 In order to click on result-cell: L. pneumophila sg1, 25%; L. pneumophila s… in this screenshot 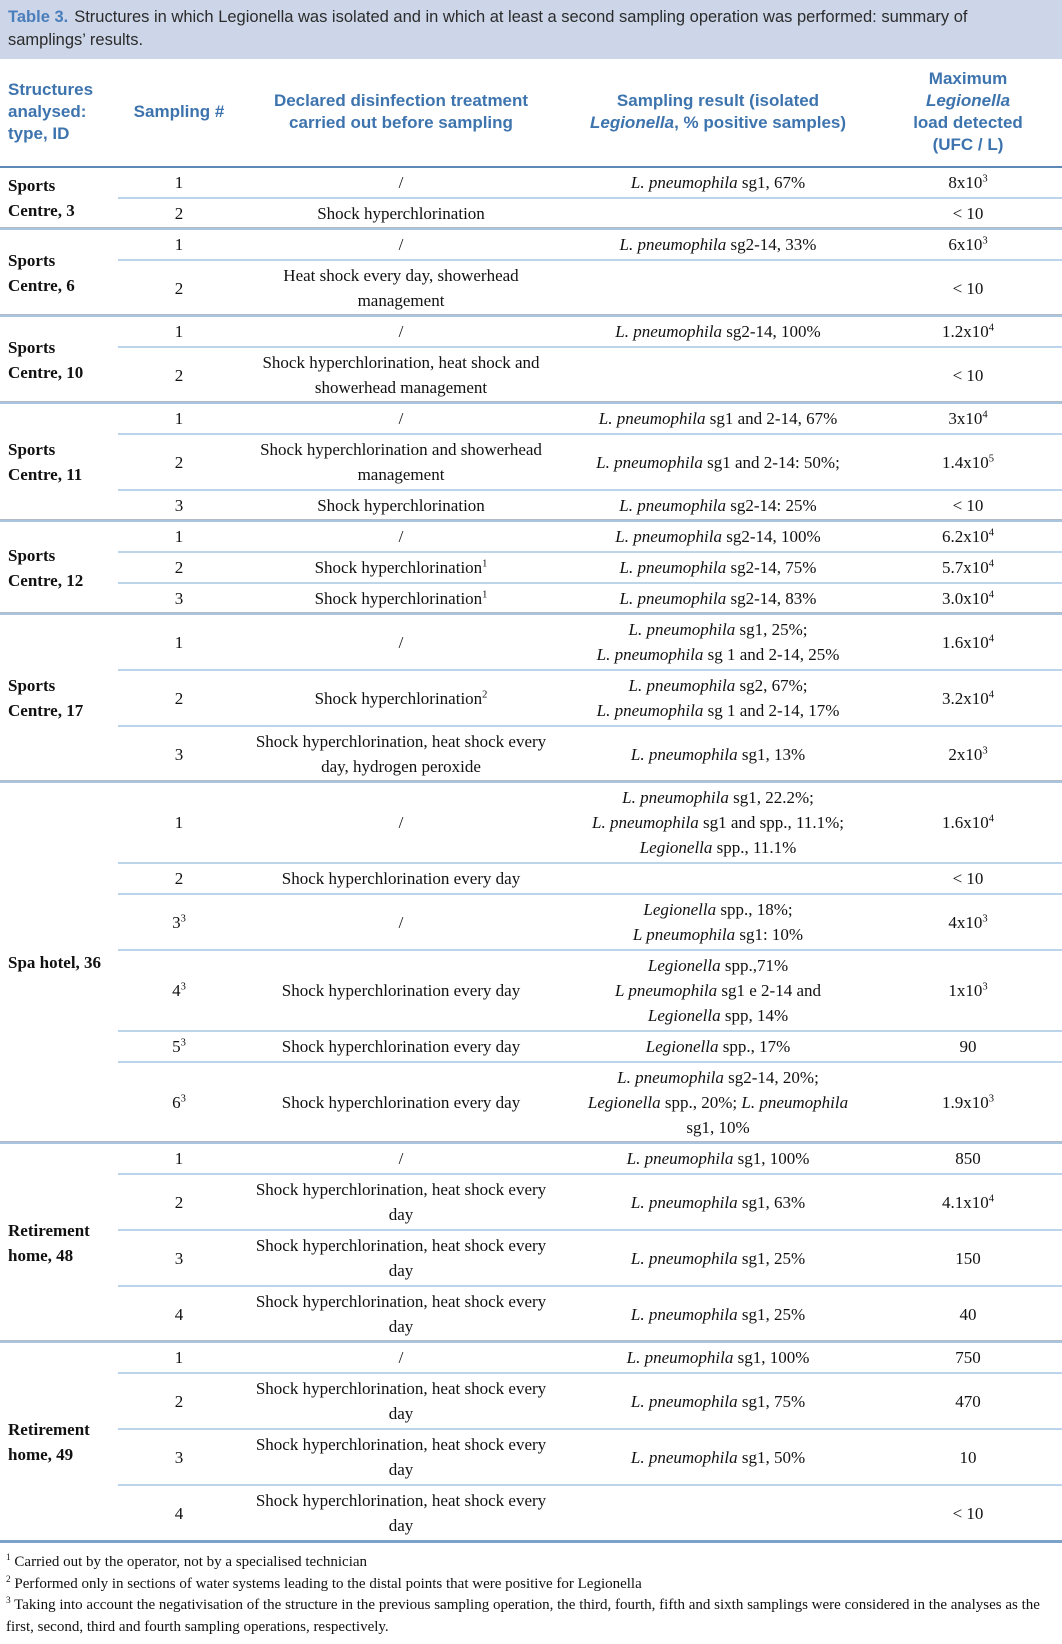, I will do `click(718, 641)`.